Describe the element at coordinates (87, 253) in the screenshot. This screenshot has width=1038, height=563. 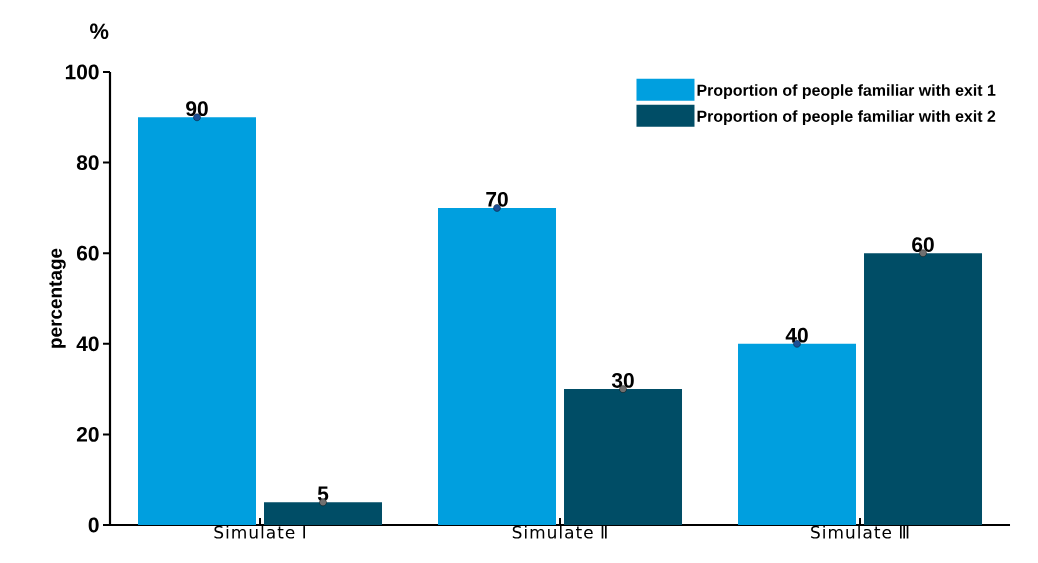
I see `y-tick-label: 60` at that location.